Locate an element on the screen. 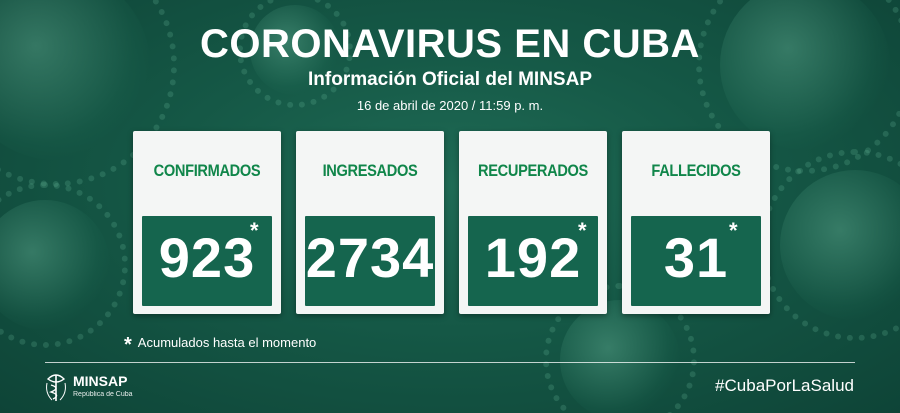 This screenshot has height=413, width=900. report-date: 16 de abril de 2020 / 11:59 p. m. is located at coordinates (450, 105).